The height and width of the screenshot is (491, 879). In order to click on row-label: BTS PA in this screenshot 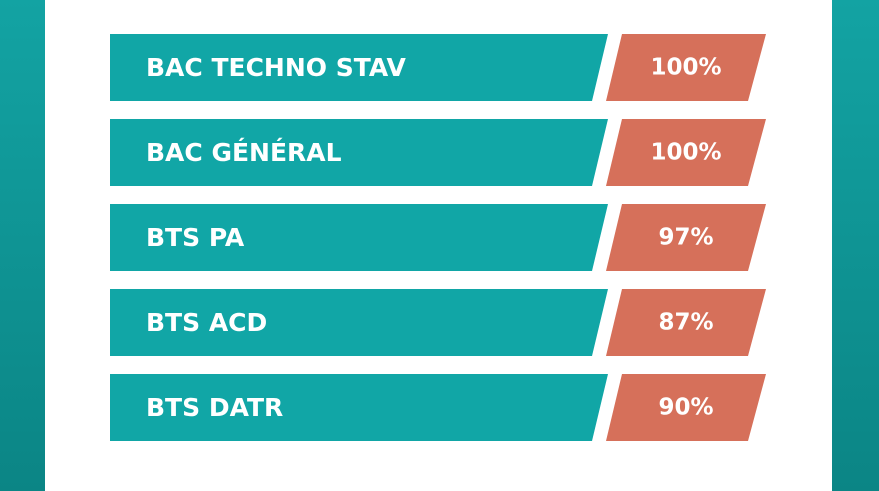, I will do `click(195, 237)`.